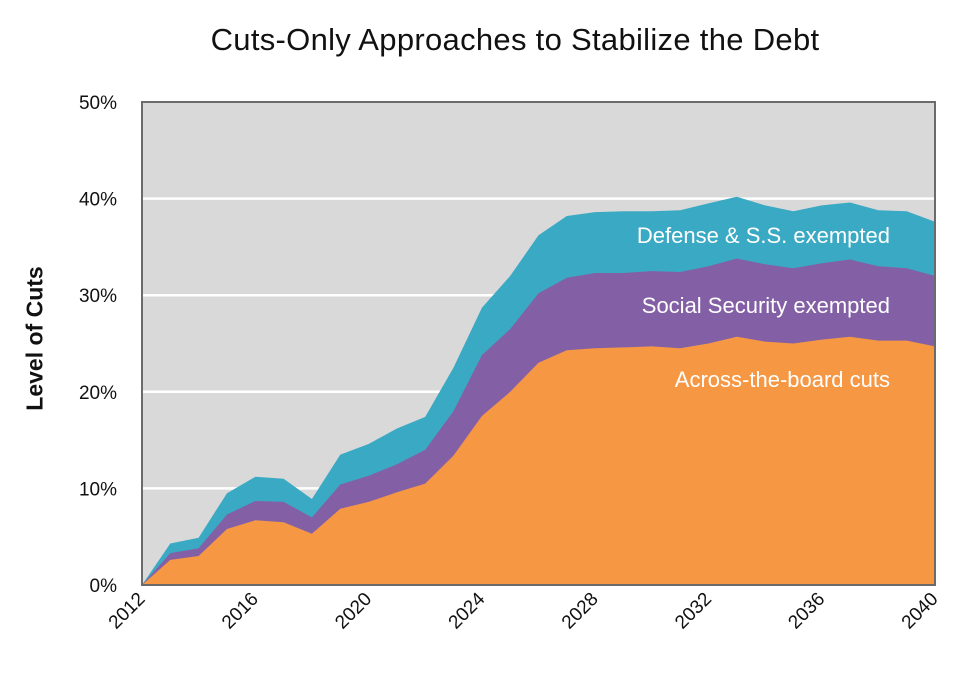 The image size is (960, 685). What do you see at coordinates (98, 103) in the screenshot?
I see `y-tick-label: 50%` at bounding box center [98, 103].